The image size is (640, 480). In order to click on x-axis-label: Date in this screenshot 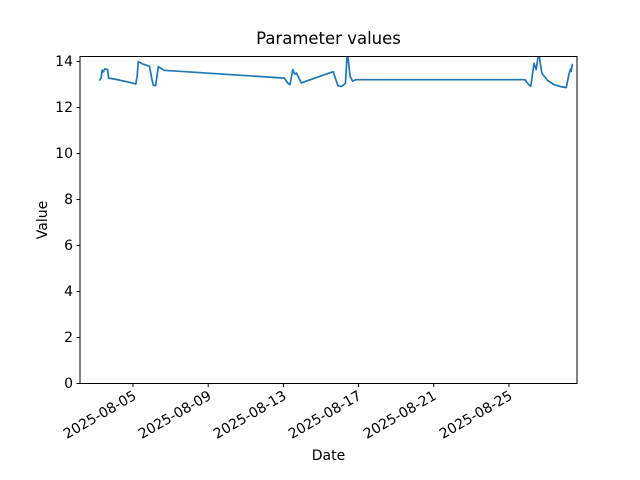, I will do `click(328, 456)`.